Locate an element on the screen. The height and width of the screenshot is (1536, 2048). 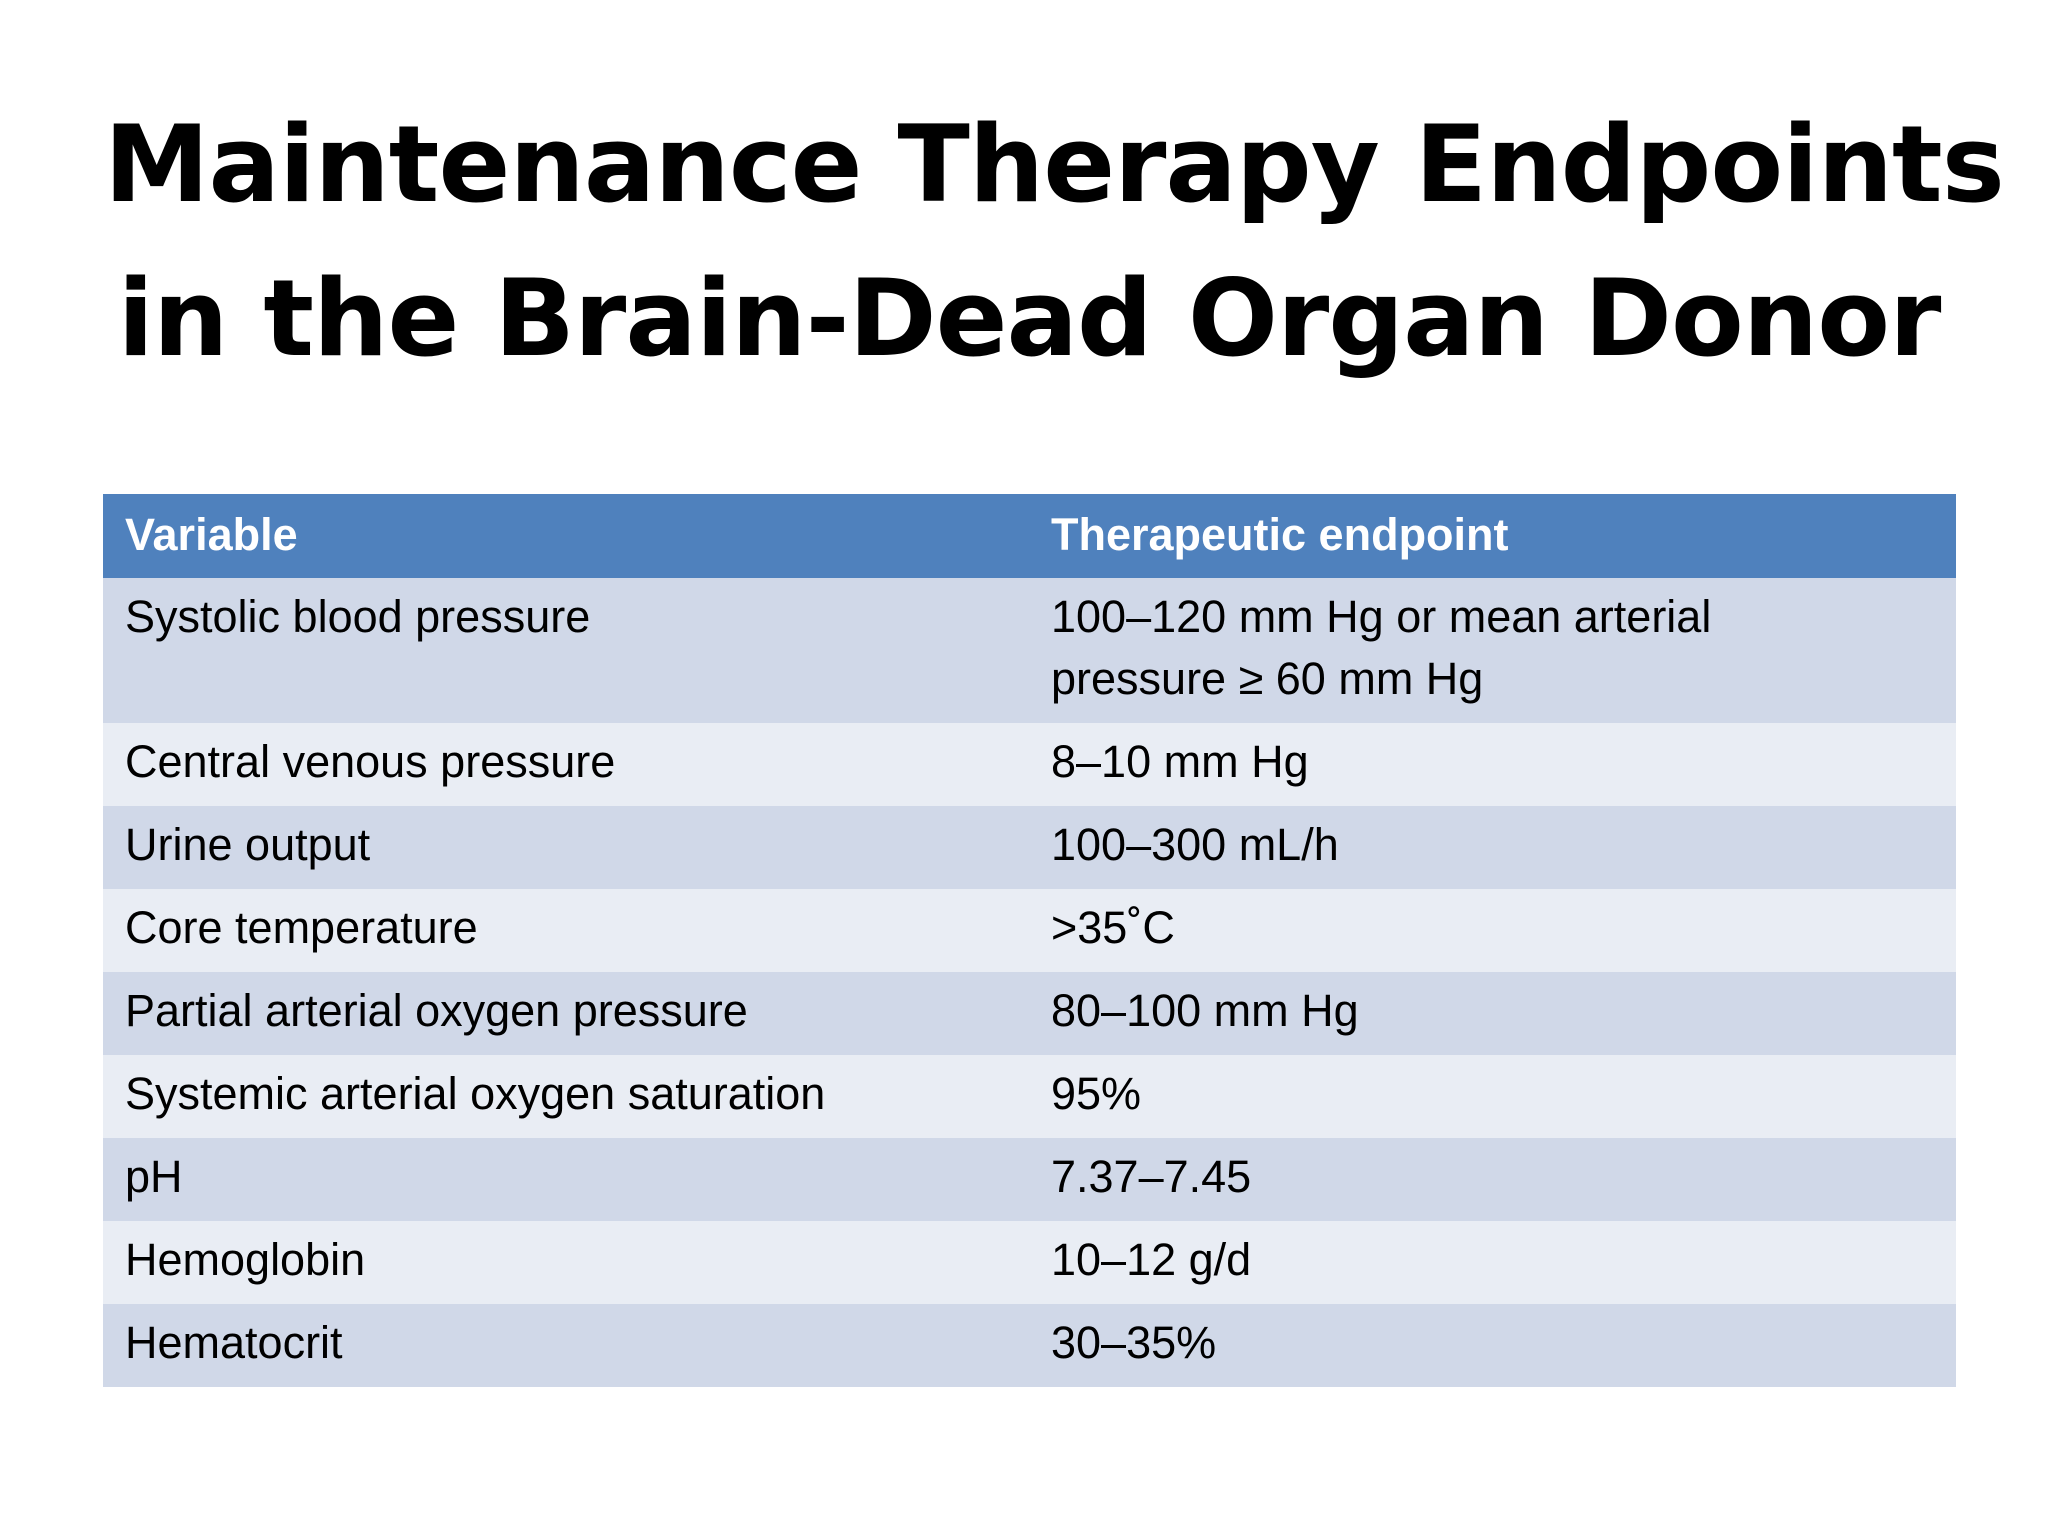
endpoint-cell: 8–10 mm Hg is located at coordinates (1492, 764).